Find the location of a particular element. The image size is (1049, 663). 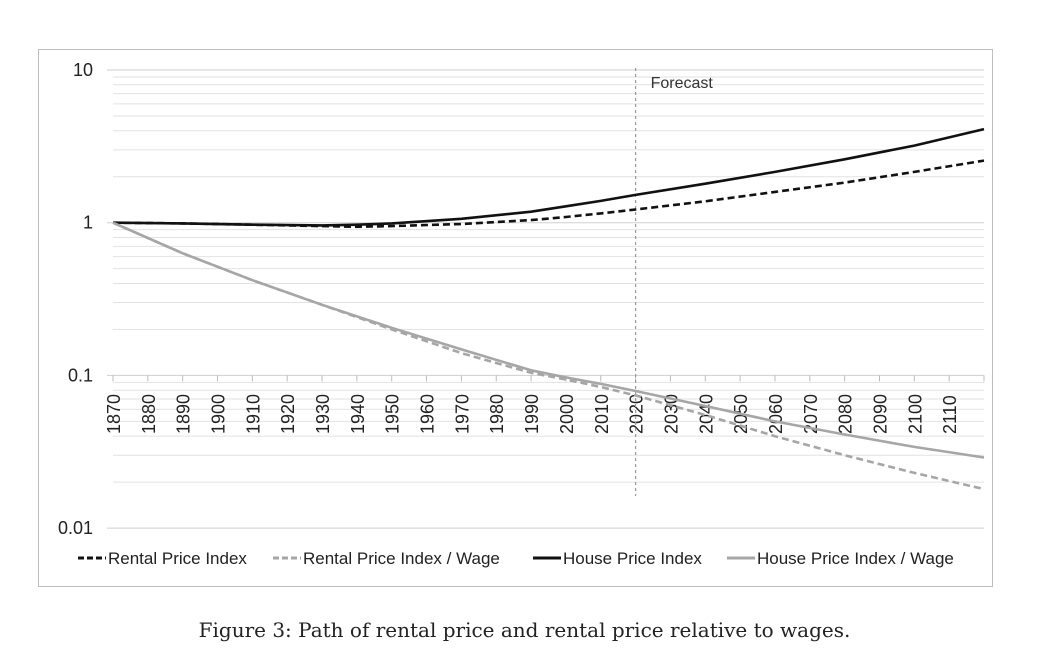

x-tick-label: 2000 is located at coordinates (567, 414).